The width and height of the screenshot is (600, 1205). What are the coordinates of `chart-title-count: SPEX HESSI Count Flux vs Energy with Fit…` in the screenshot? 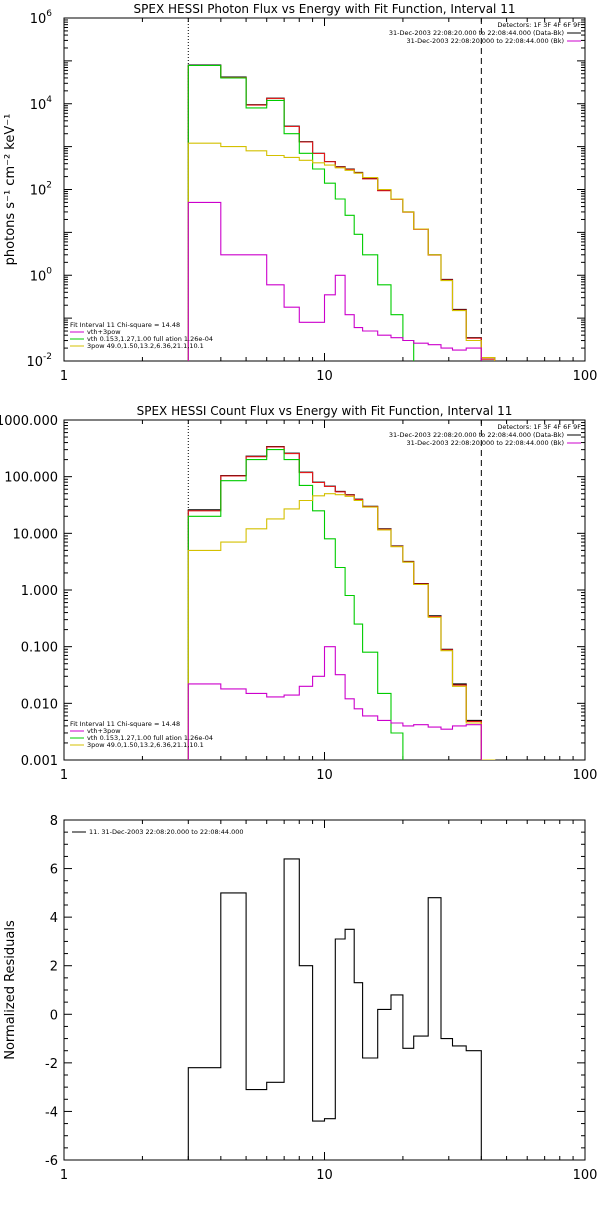 It's located at (325, 411).